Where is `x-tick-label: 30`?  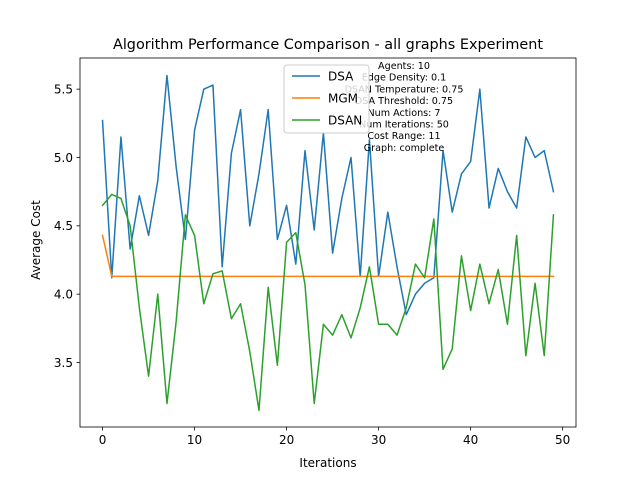 x-tick-label: 30 is located at coordinates (378, 440).